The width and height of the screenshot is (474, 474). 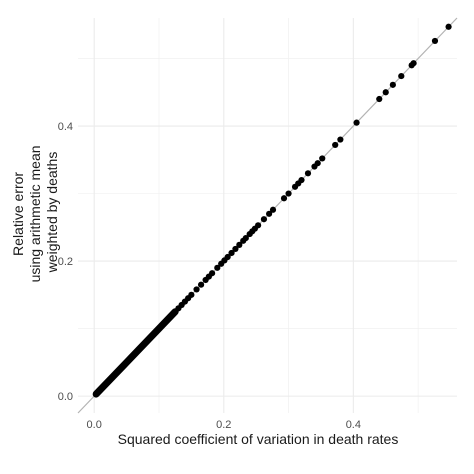 What do you see at coordinates (353, 425) in the screenshot?
I see `x-tick-label: 0.4` at bounding box center [353, 425].